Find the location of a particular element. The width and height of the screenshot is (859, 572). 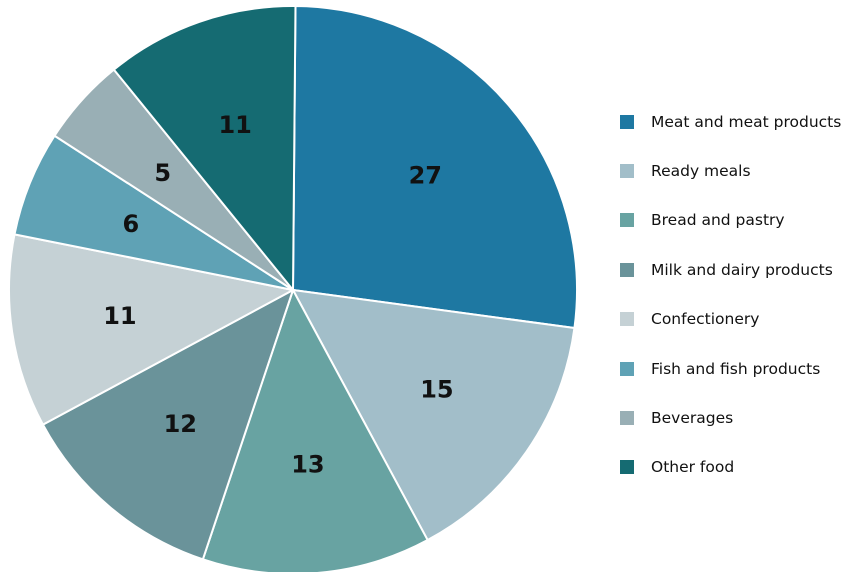

legend-item-2: Bread and pastry is located at coordinates (730, 220).